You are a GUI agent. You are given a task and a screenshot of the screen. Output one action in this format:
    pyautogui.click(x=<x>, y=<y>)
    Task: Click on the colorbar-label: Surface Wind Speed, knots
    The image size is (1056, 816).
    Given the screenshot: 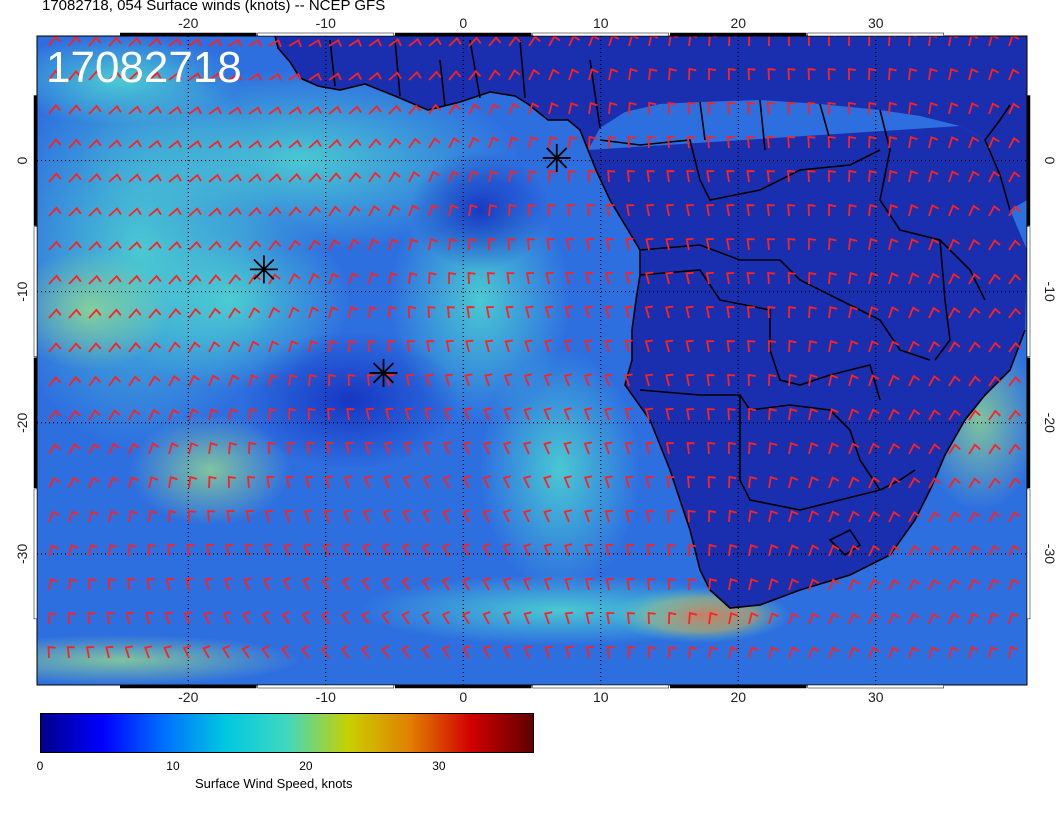 What is the action you would take?
    pyautogui.click(x=274, y=783)
    